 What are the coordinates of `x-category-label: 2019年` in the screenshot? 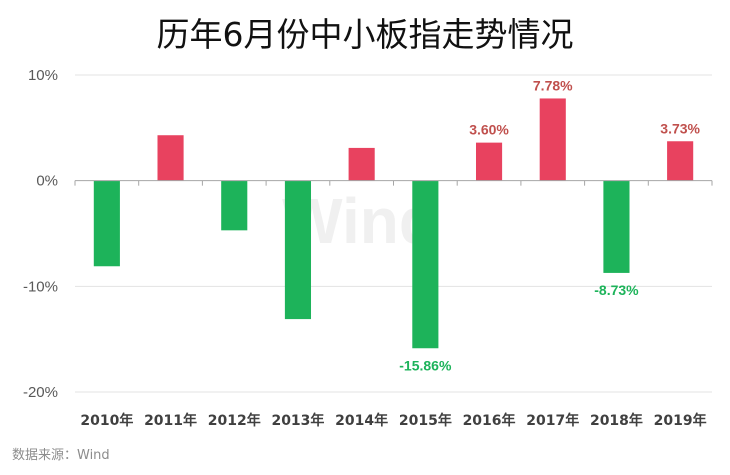 It's located at (680, 420).